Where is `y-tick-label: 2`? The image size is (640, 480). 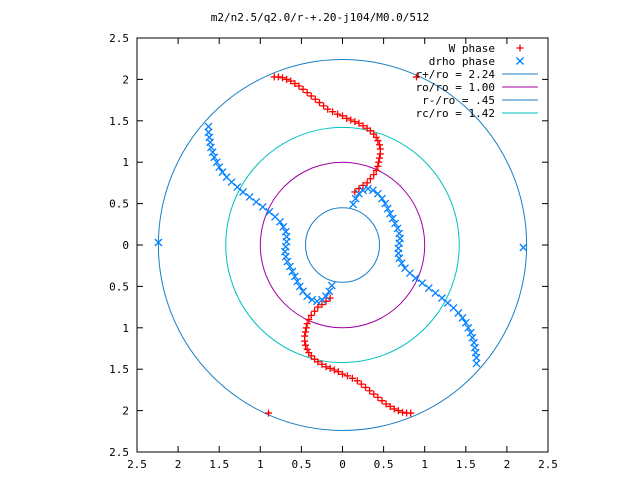 y-tick-label: 2 is located at coordinates (125, 79).